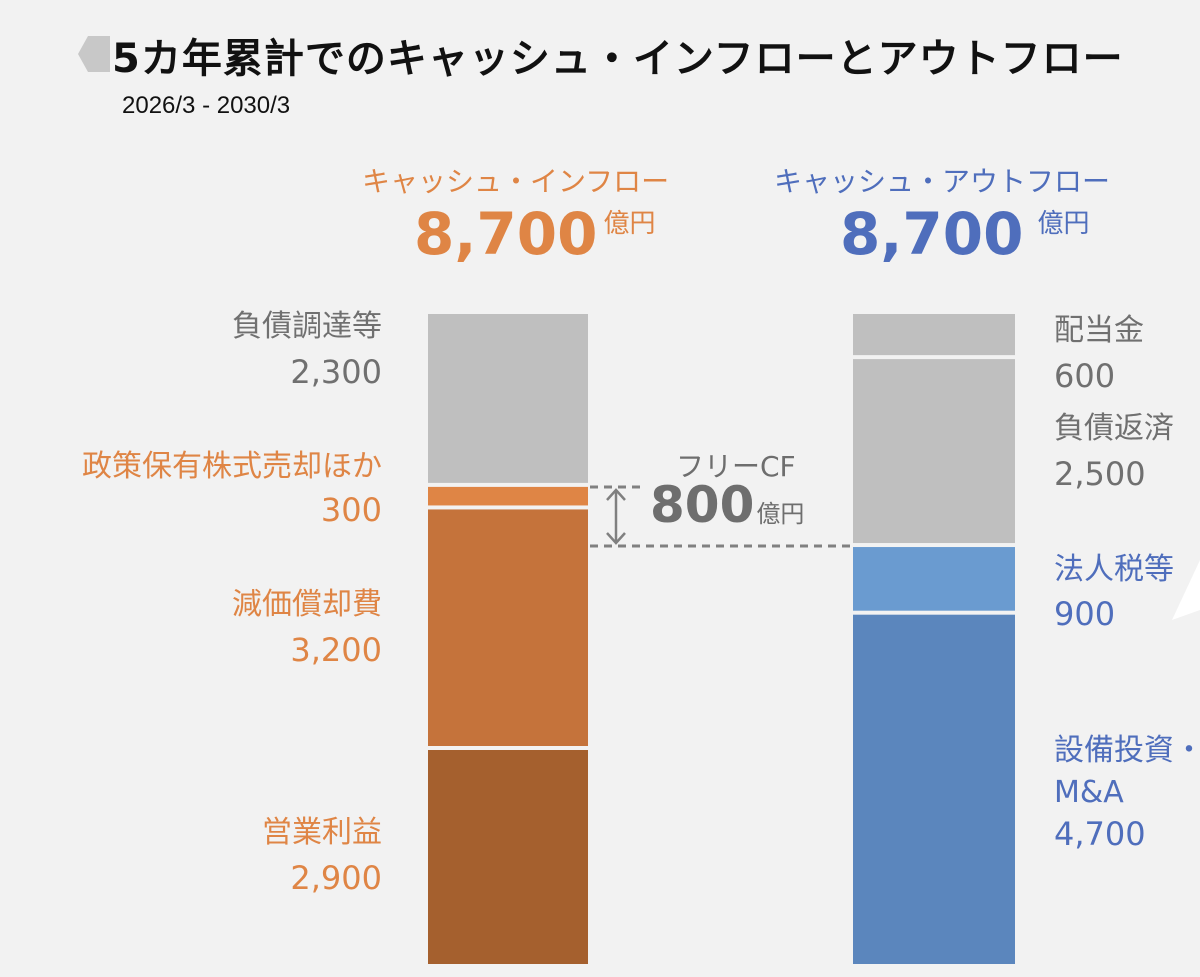 The width and height of the screenshot is (1200, 977). Describe the element at coordinates (94, 54) in the screenshot. I see `title-marker-icon` at that location.